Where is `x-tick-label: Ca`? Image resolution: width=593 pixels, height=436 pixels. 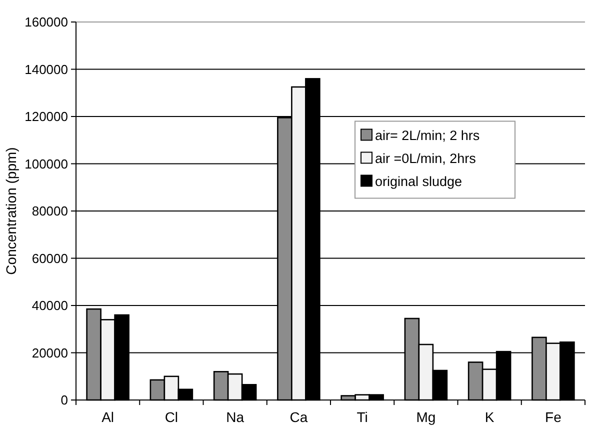
x-tick-label: Ca is located at coordinates (299, 417).